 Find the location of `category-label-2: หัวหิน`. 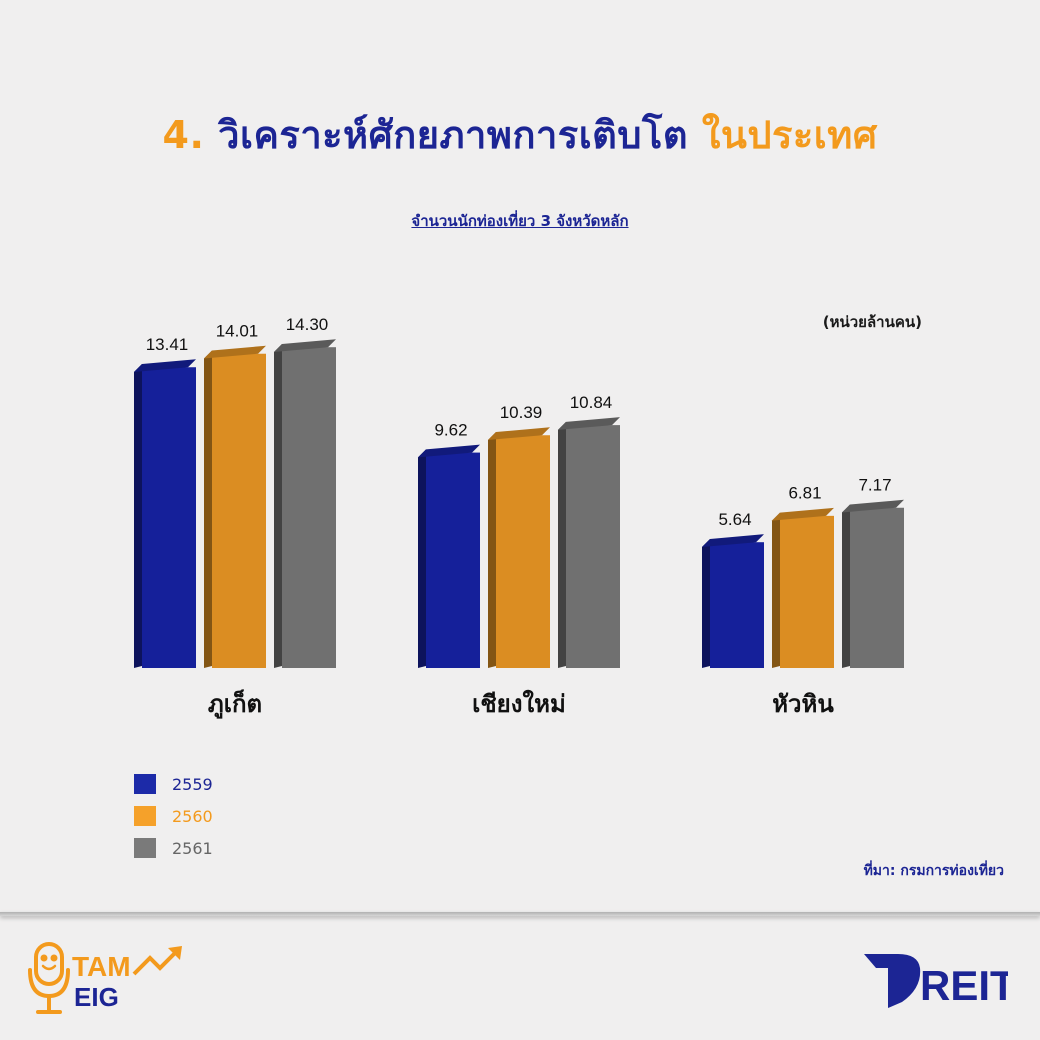

category-label-2: หัวหิน is located at coordinates (803, 704).